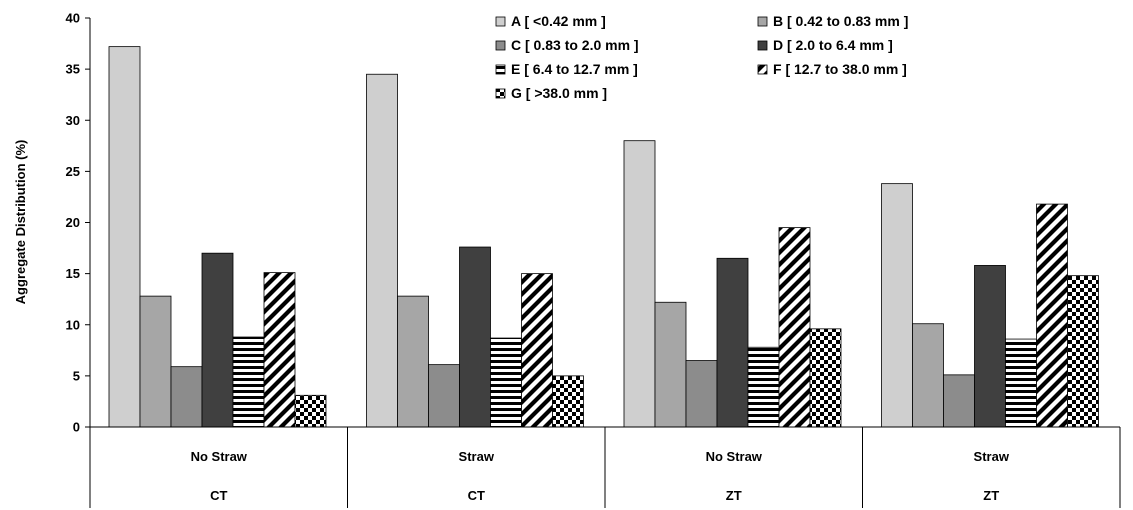 The image size is (1133, 510). Describe the element at coordinates (73, 120) in the screenshot. I see `y-tick-label: 30` at that location.